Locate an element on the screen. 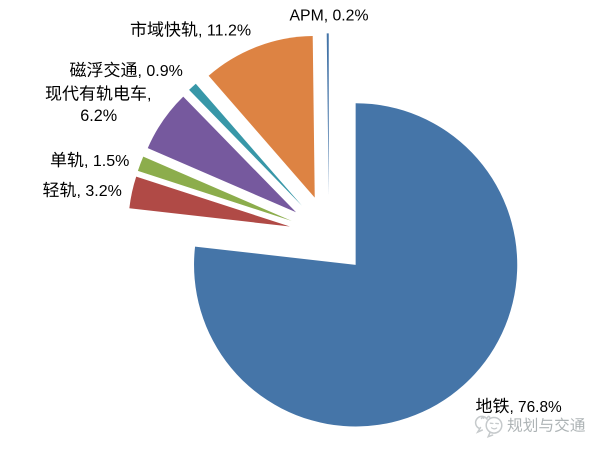 The width and height of the screenshot is (600, 450). svg-text: , 0.9% is located at coordinates (160, 71).